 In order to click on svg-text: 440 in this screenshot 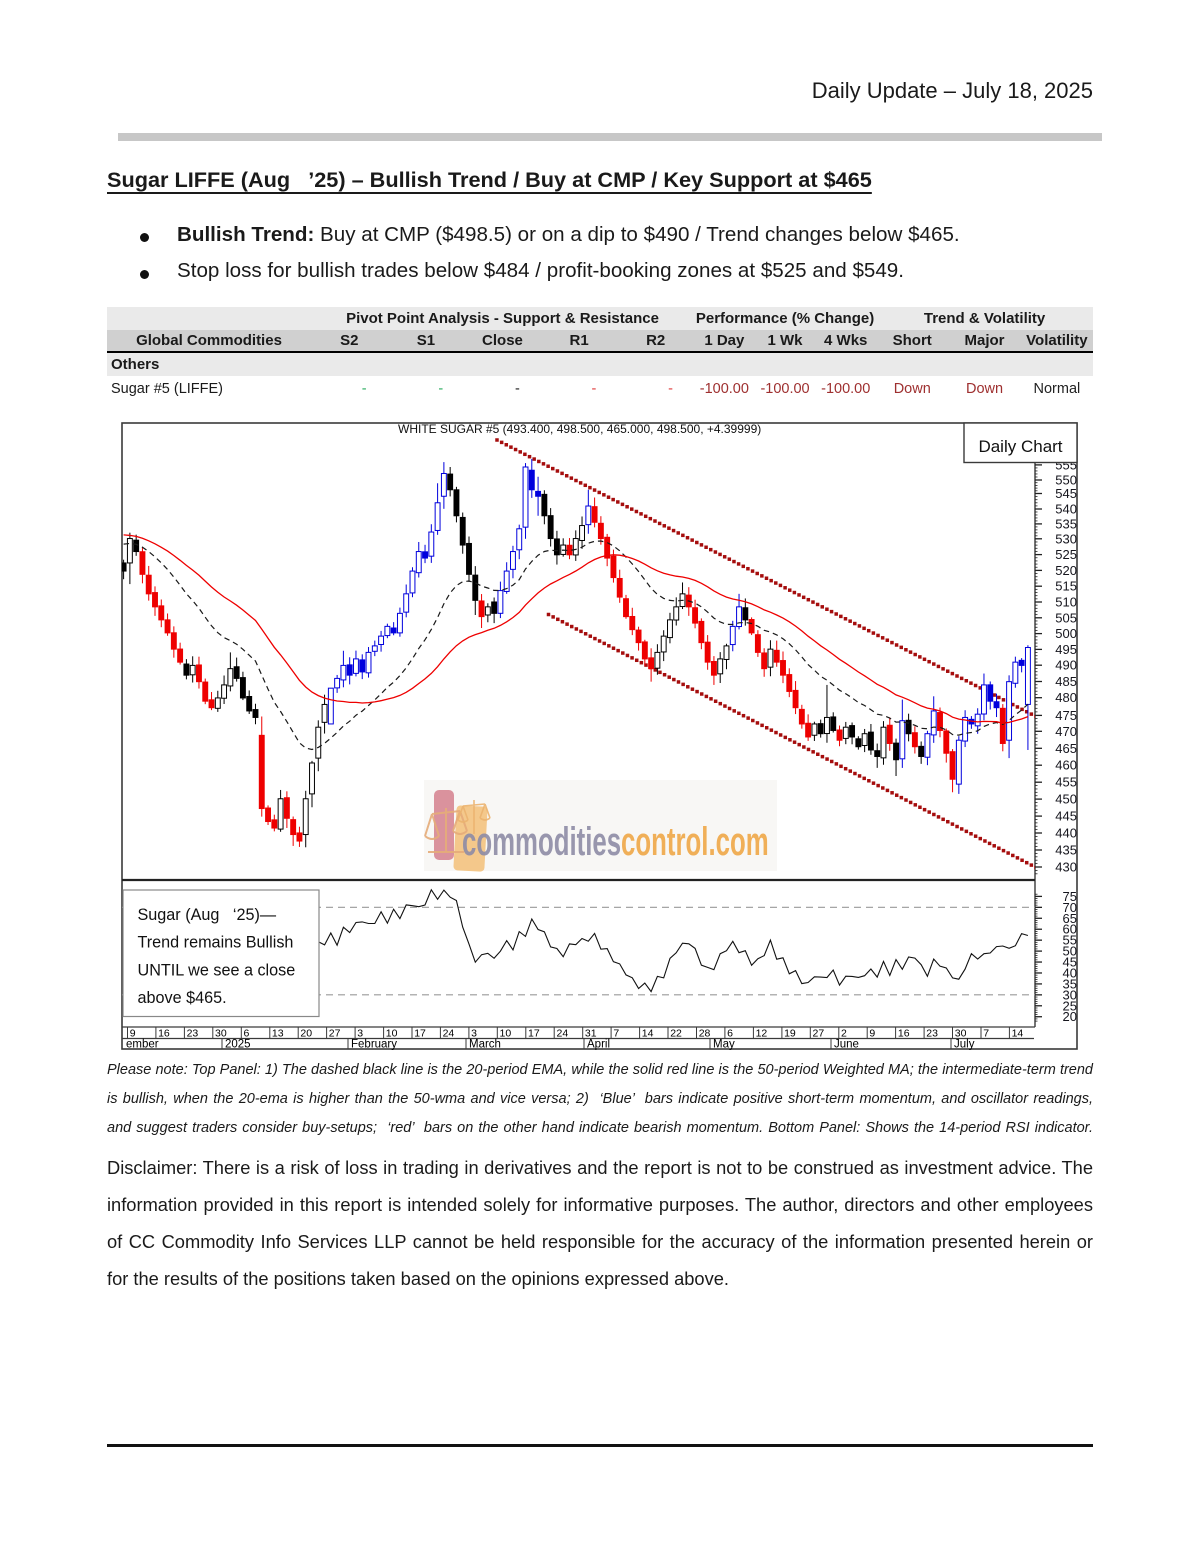, I will do `click(1066, 833)`.